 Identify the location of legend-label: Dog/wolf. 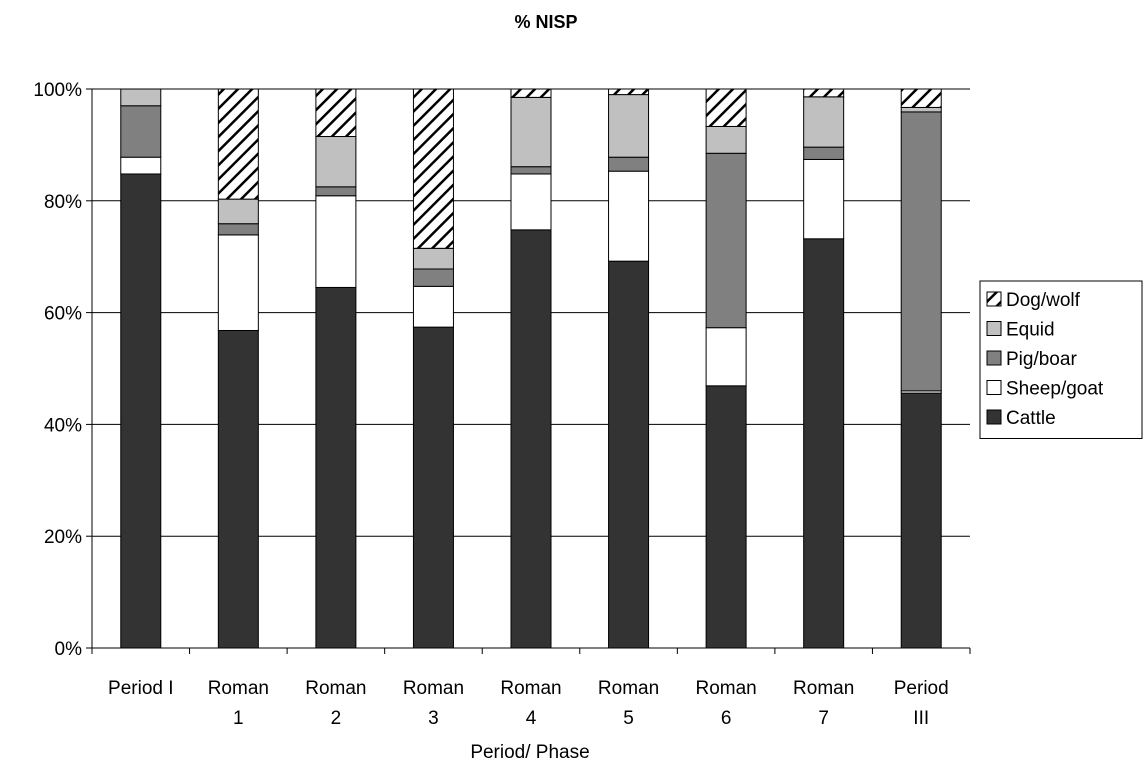
(1043, 300).